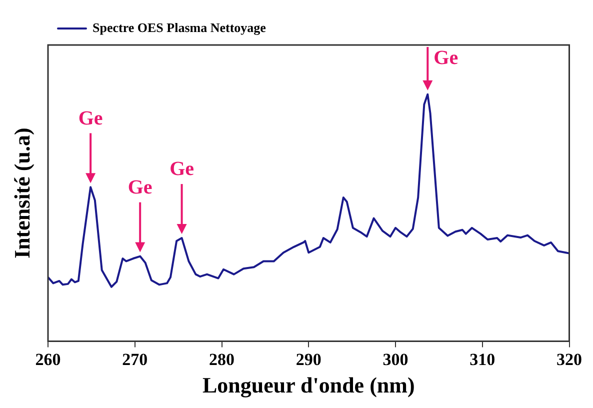 This screenshot has width=593, height=408. I want to click on x-tick-label: 320, so click(569, 359).